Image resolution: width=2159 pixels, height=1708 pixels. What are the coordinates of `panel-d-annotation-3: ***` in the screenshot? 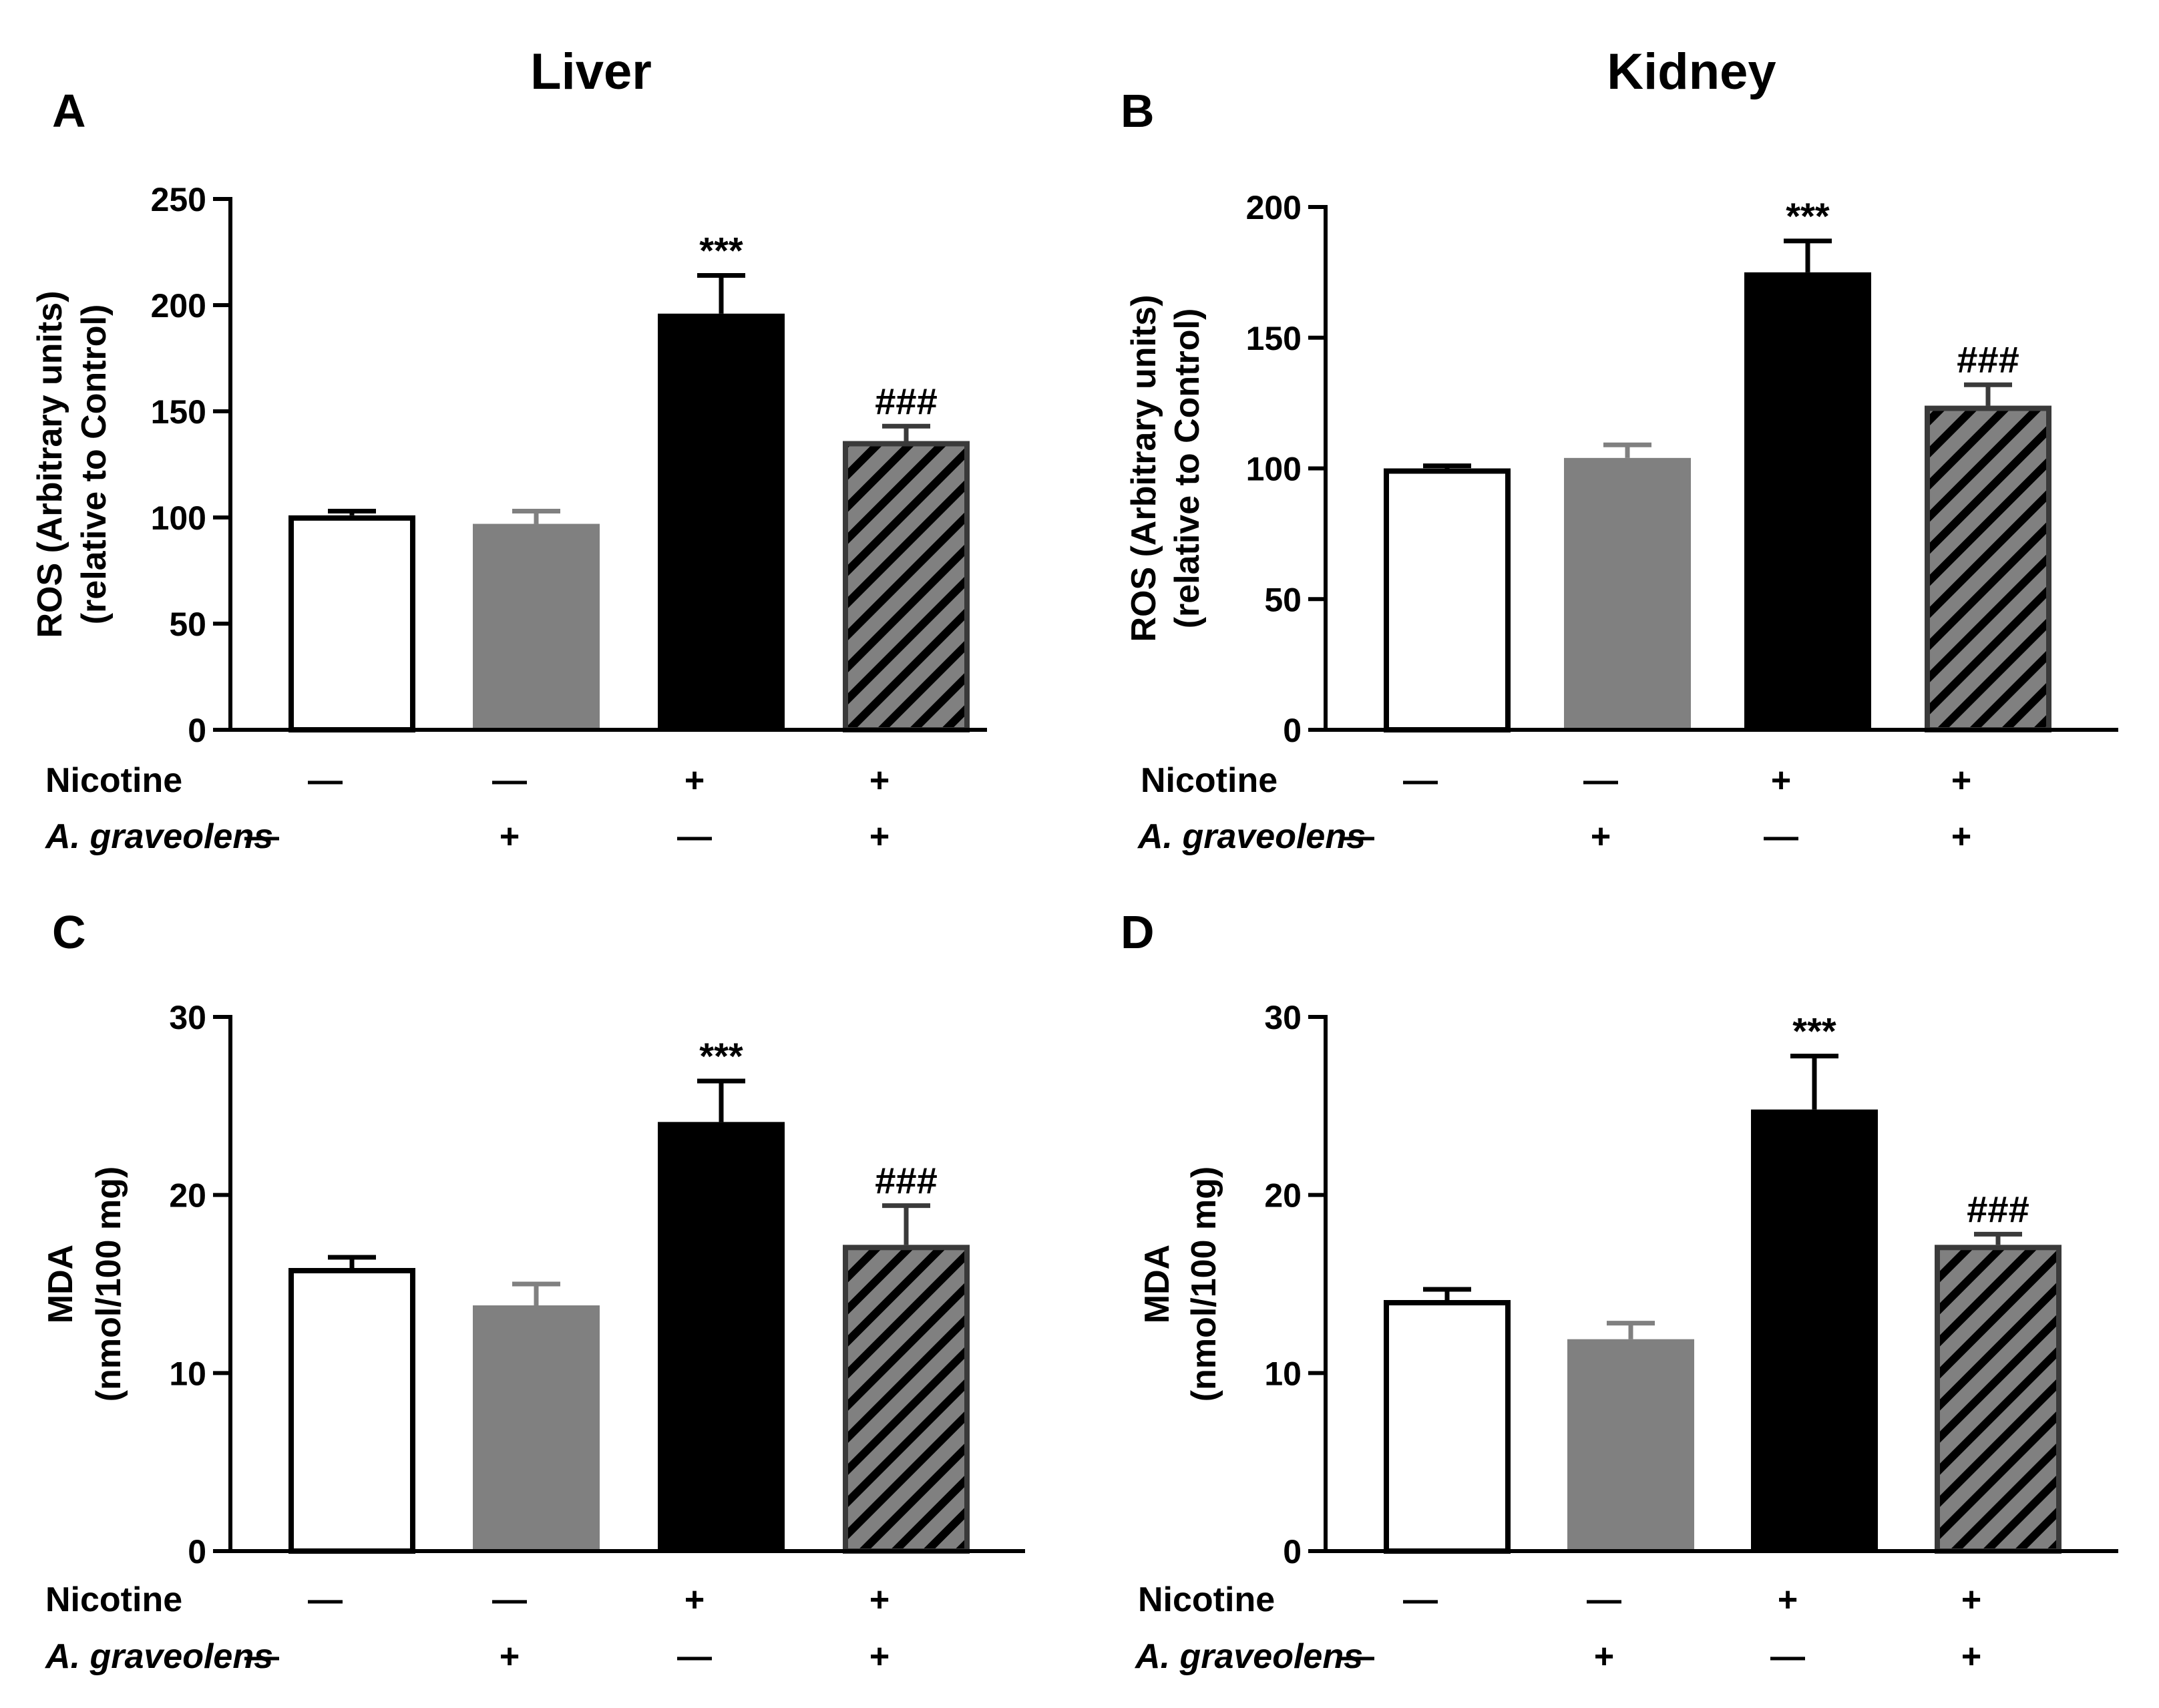 It's located at (1814, 1031).